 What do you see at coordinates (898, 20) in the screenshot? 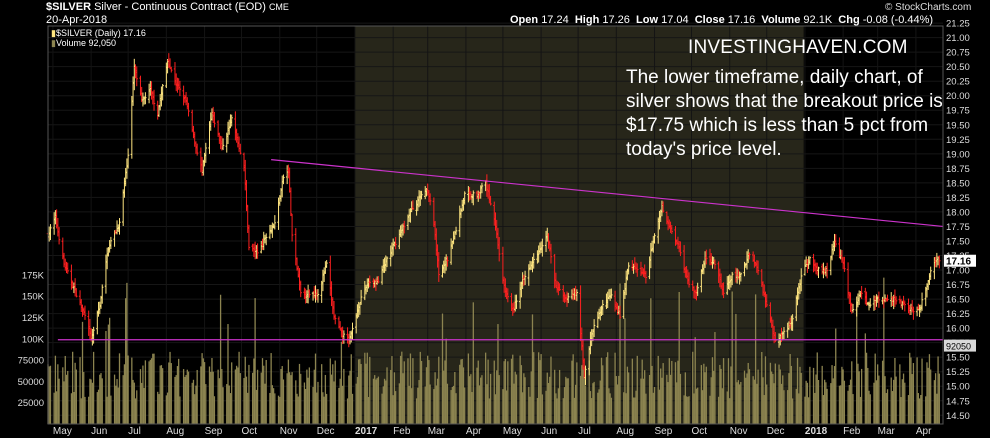
I see `change-value: -0.08 (-0.44%)` at bounding box center [898, 20].